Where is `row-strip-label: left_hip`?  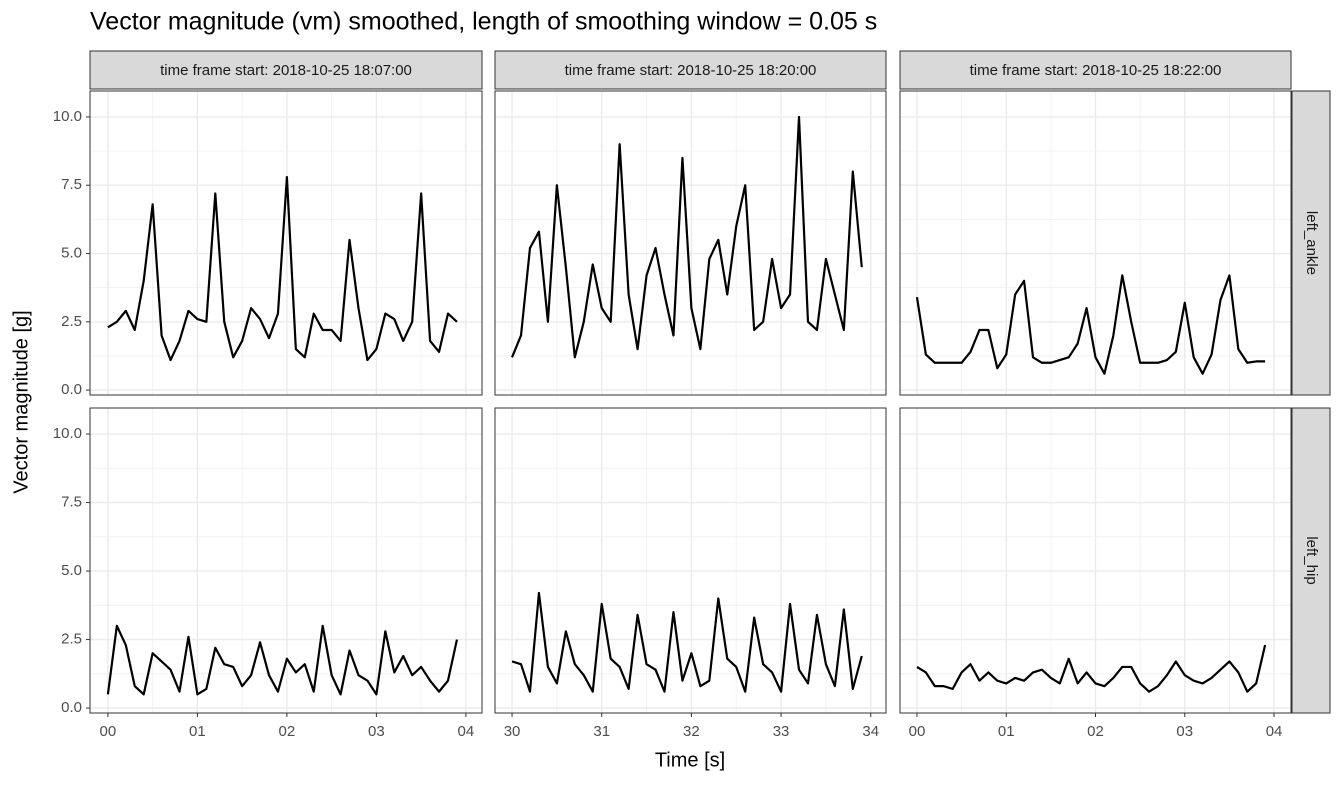 row-strip-label: left_hip is located at coordinates (1311, 560).